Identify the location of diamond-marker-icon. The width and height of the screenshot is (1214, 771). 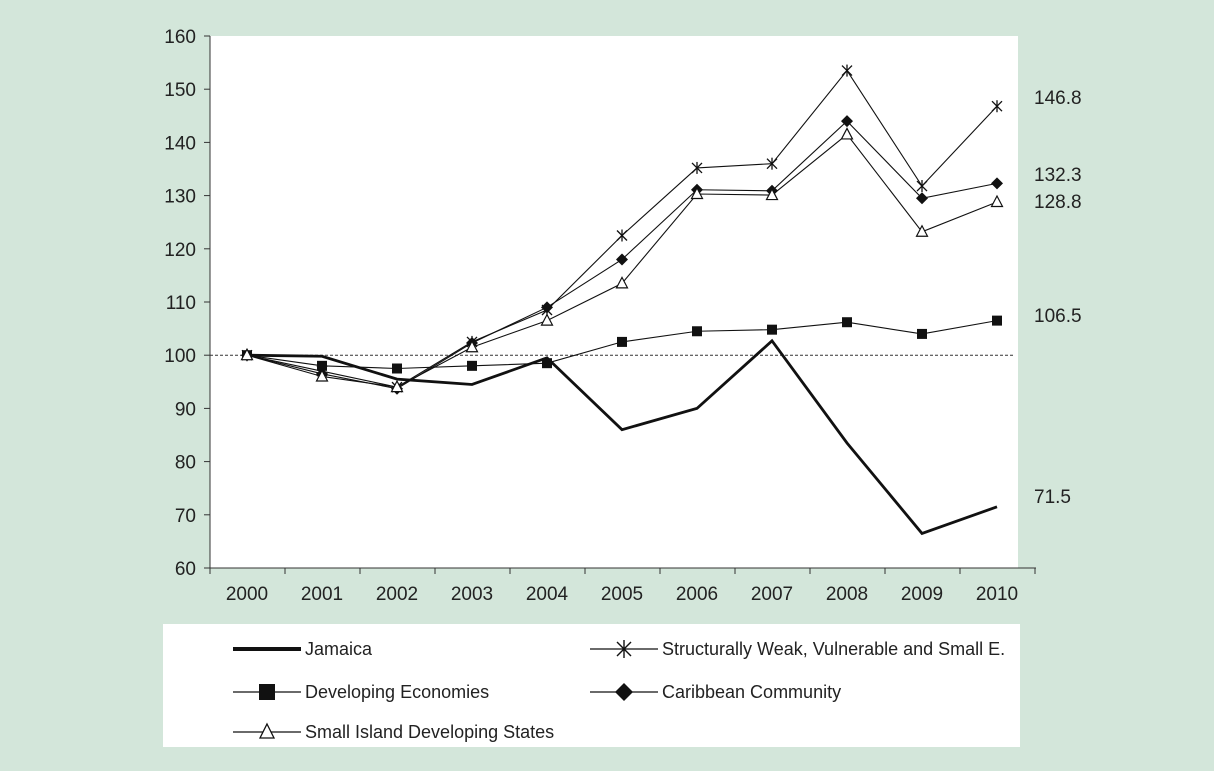
(624, 692).